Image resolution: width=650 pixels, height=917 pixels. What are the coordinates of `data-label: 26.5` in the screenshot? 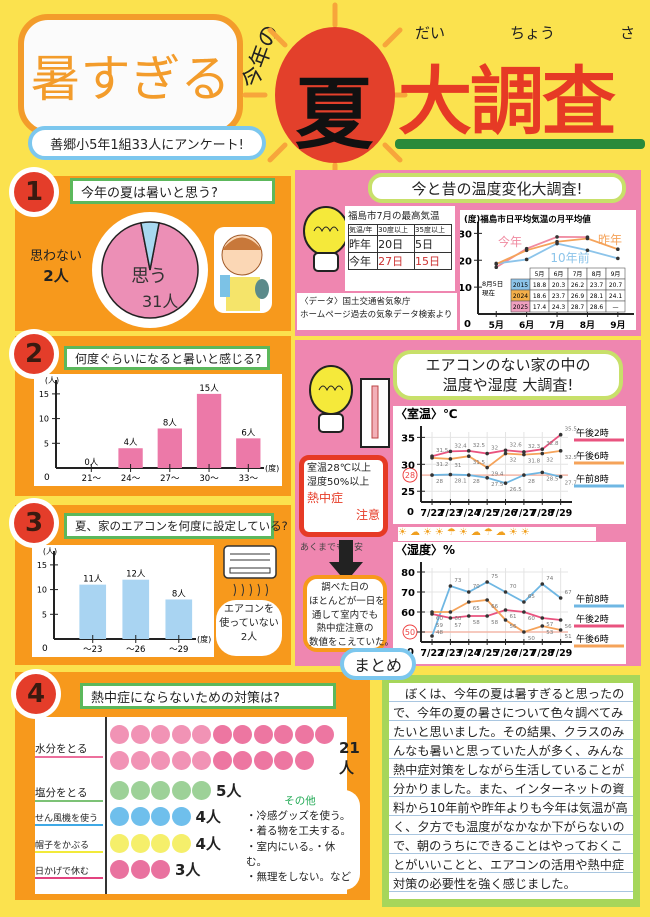 It's located at (516, 490).